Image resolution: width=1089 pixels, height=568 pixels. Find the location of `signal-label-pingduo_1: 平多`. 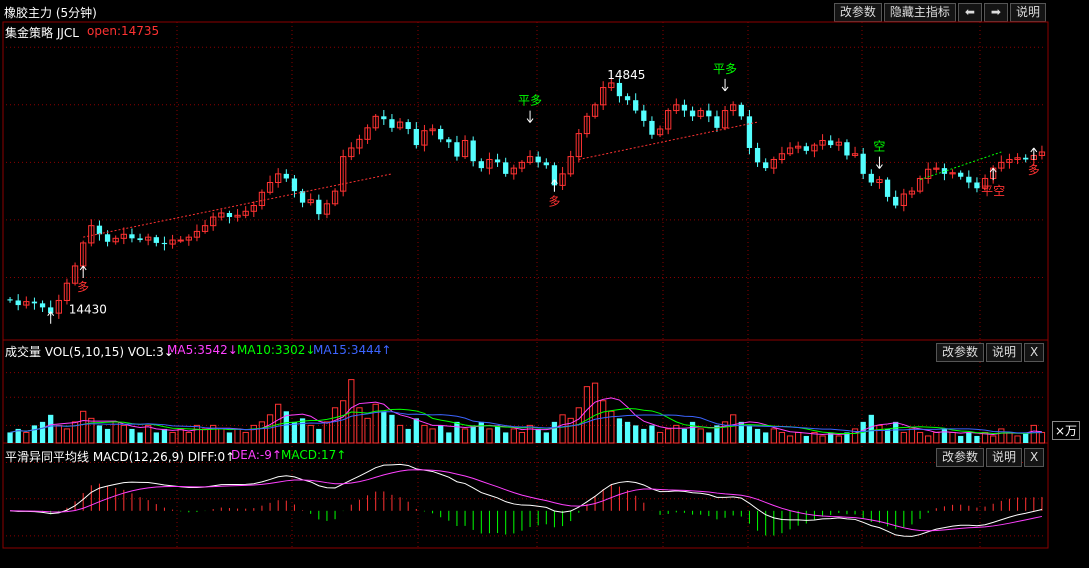

signal-label-pingduo_1: 平多 is located at coordinates (530, 101).